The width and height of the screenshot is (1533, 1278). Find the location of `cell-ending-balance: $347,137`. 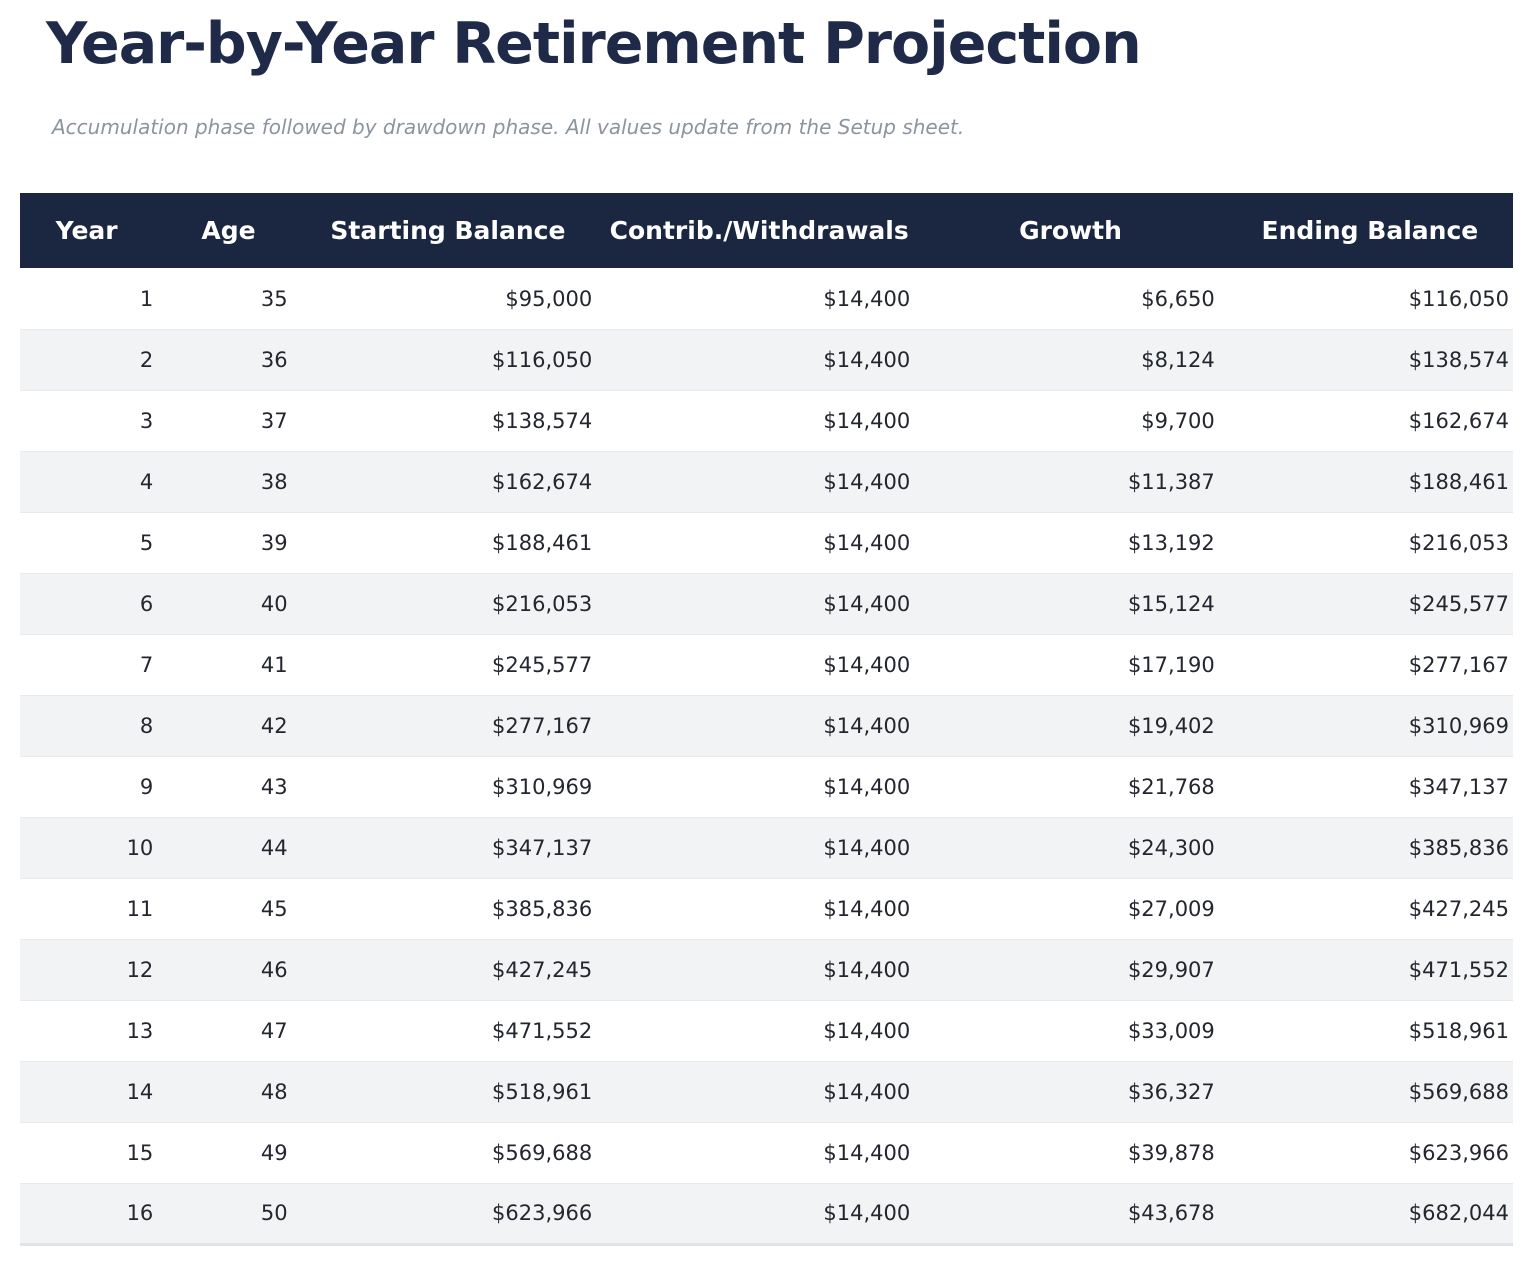

cell-ending-balance: $347,137 is located at coordinates (1371, 786).